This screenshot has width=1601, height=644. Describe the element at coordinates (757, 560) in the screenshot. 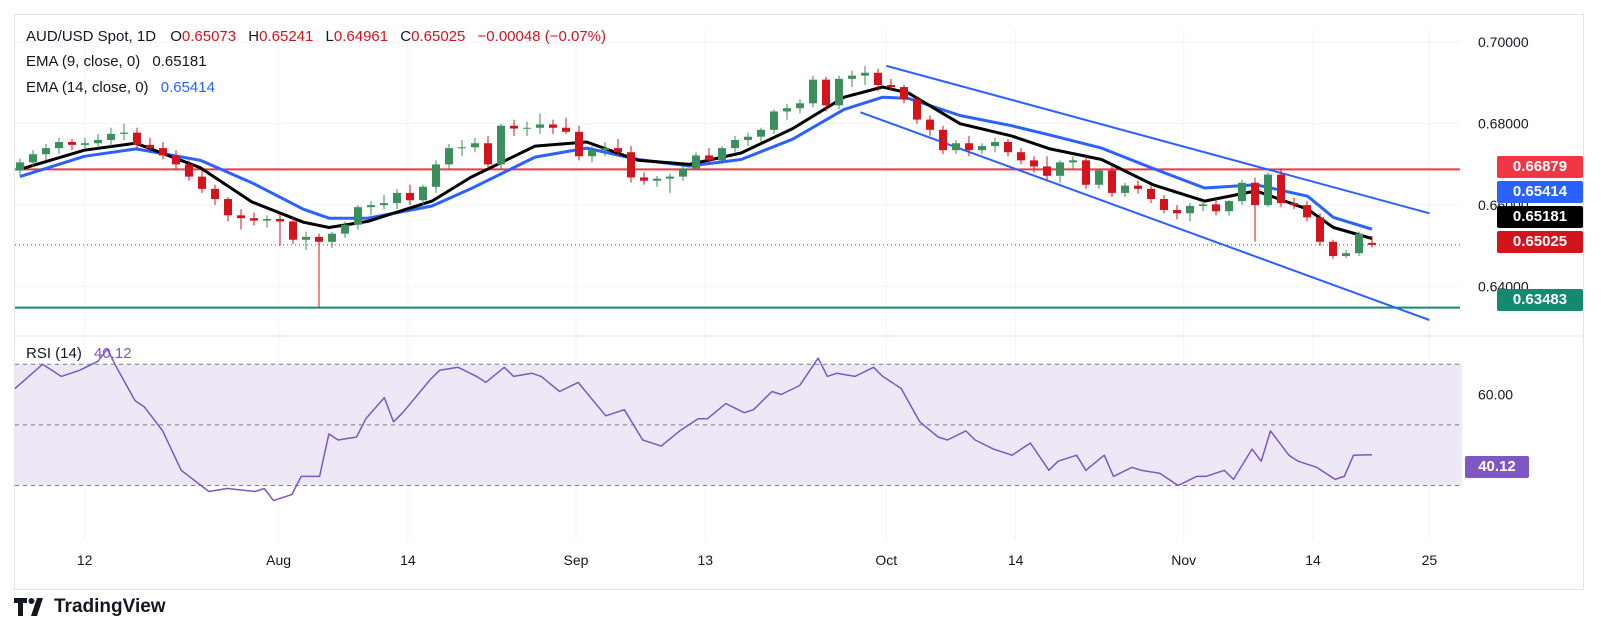

I see `date-axis: 12 Aug 14 Sep 13 Oct 14 Nov 14 25` at that location.